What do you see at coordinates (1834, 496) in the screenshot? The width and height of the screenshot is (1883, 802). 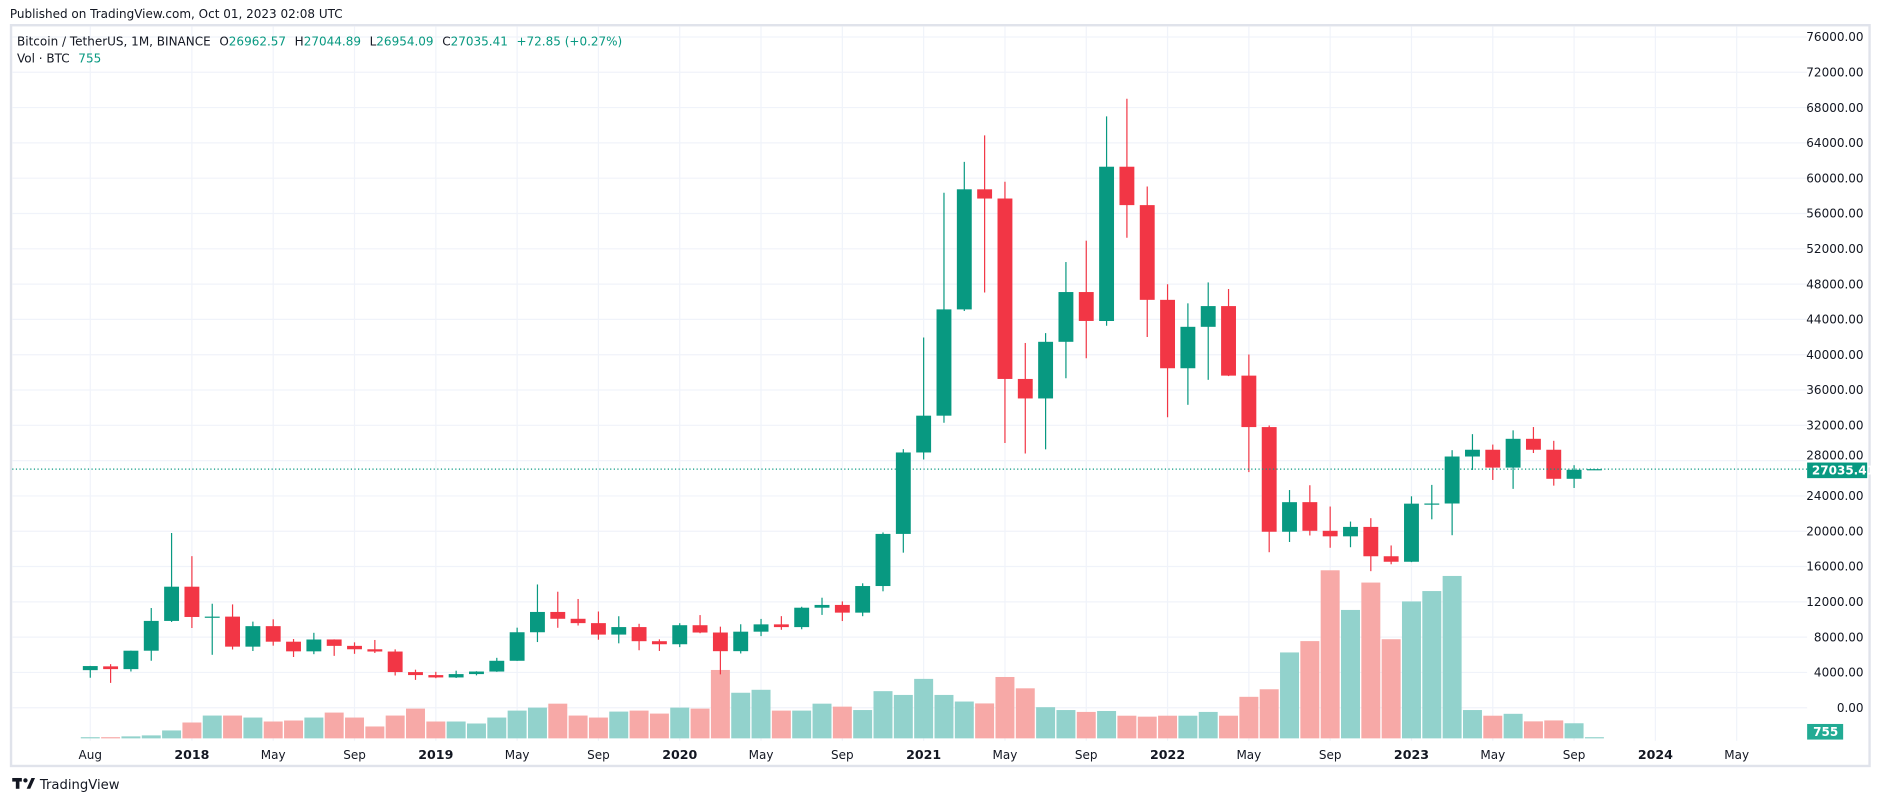 I see `price-tick-label: 24000.00` at bounding box center [1834, 496].